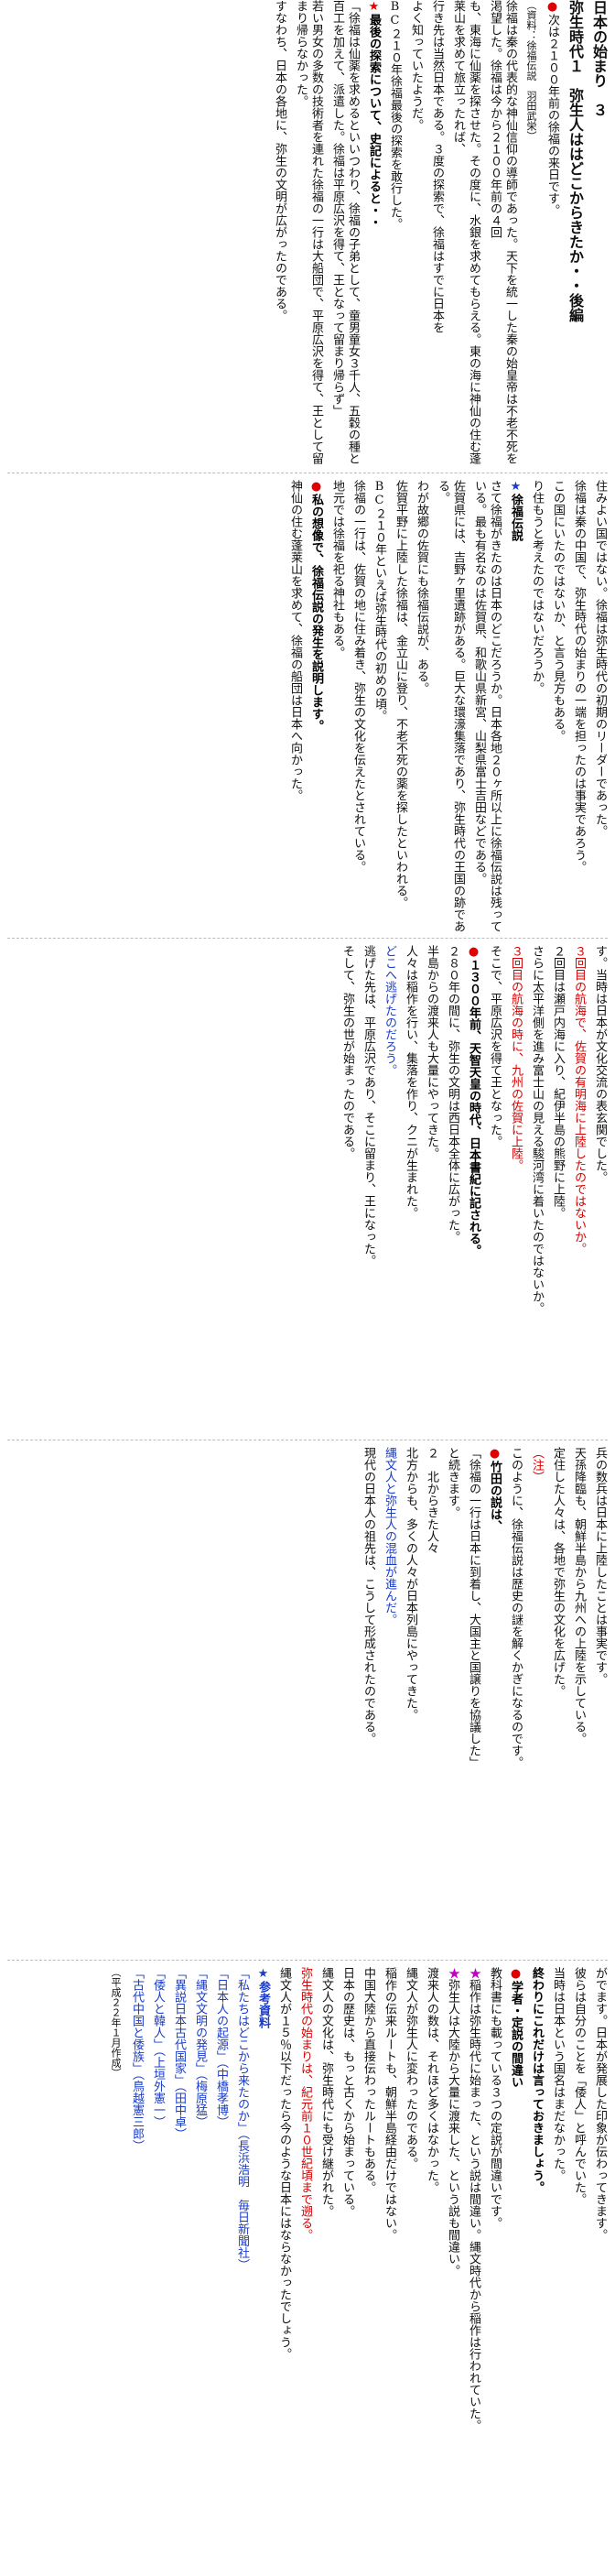  I want to click on b2-heading-2: ●私の想像で、徐福伝説の発生を説明します。, so click(316, 606).